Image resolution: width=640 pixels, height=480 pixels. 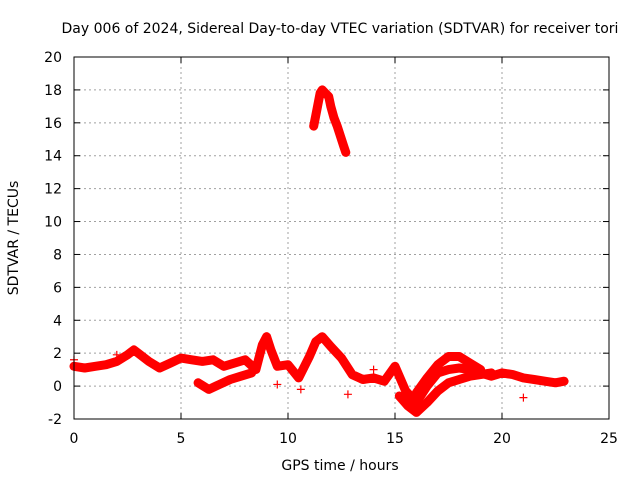 I want to click on x-tick-label: 10, so click(x=288, y=439).